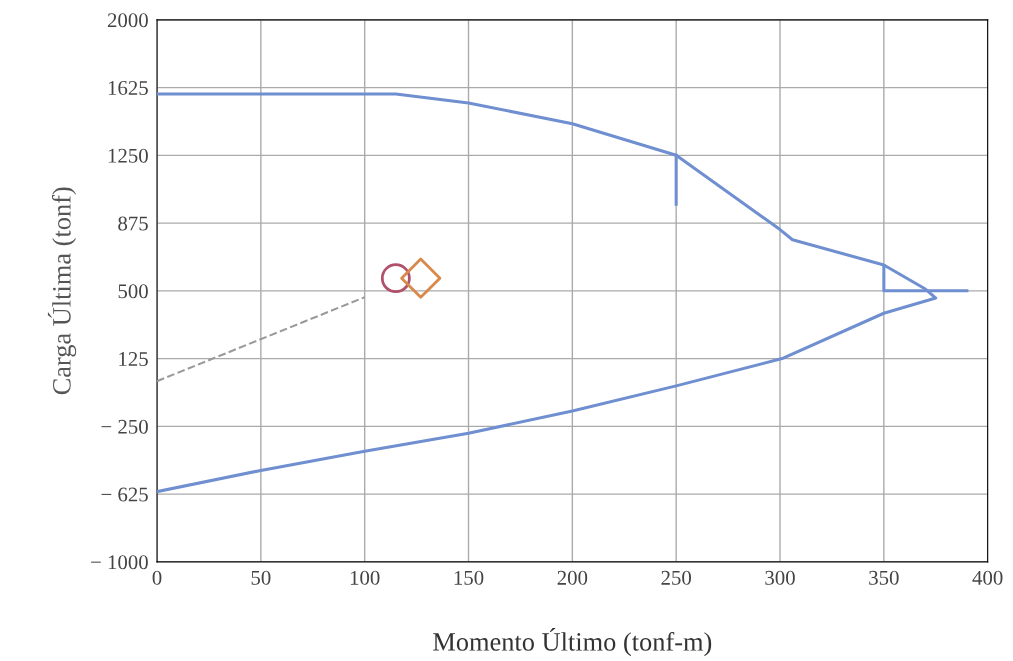  I want to click on y-tick-label: 500, so click(133, 291).